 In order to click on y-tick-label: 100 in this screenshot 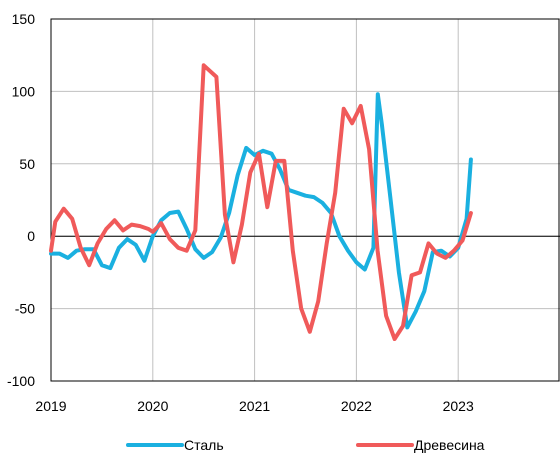, I will do `click(24, 91)`.